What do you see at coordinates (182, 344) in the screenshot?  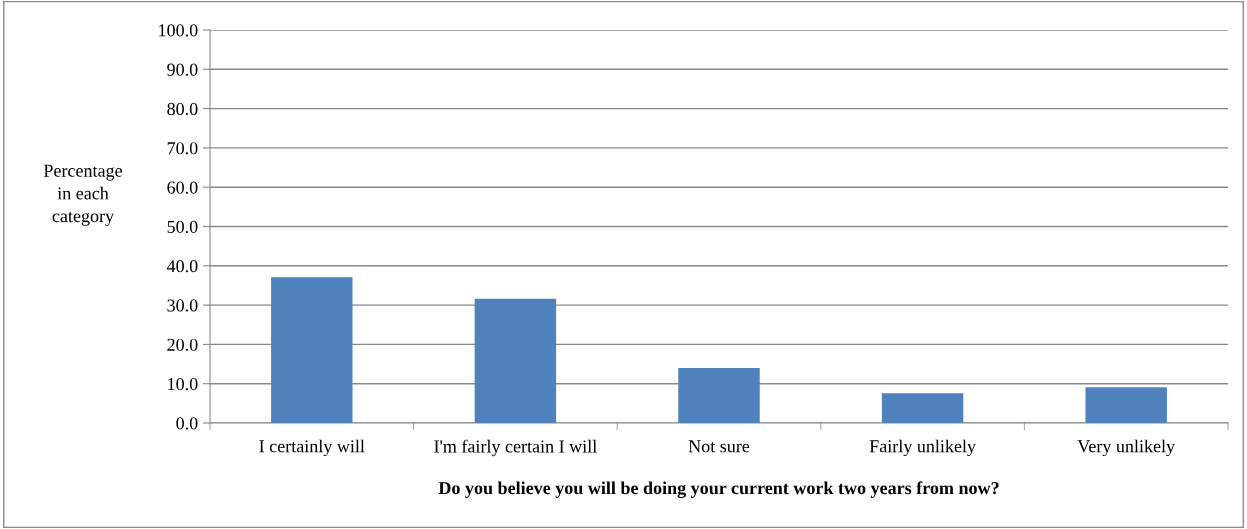 I see `y-tick-label: 20.0` at bounding box center [182, 344].